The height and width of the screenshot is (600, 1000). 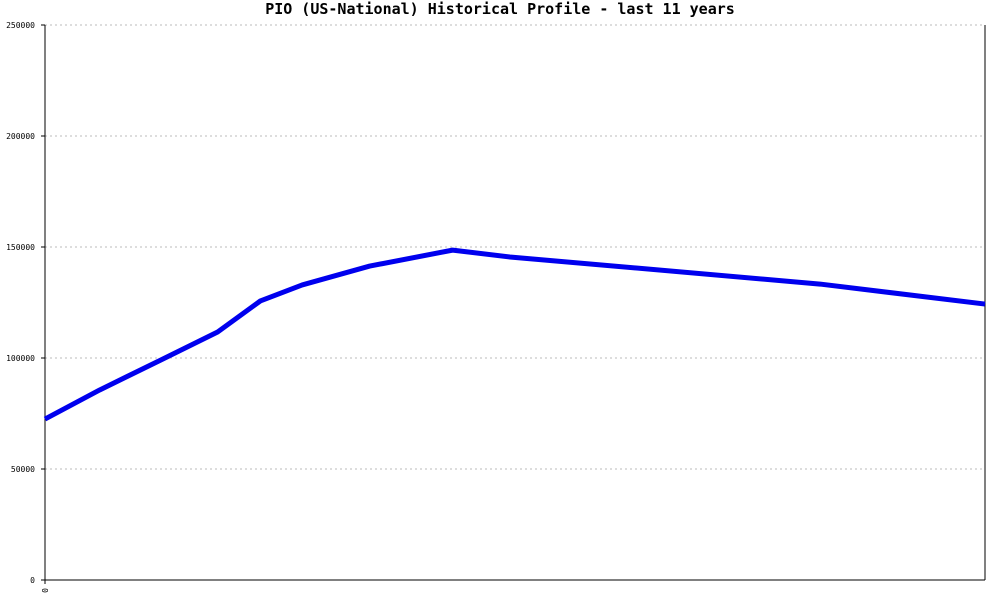 What do you see at coordinates (20, 25) in the screenshot?
I see `y-tick-label: 250000` at bounding box center [20, 25].